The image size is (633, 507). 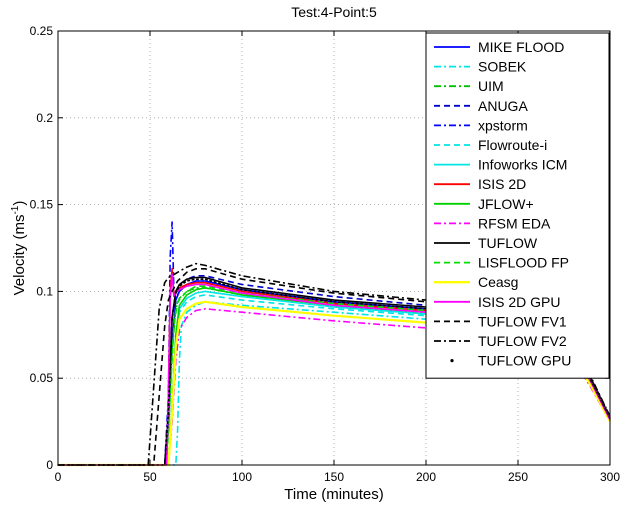 What do you see at coordinates (498, 282) in the screenshot?
I see `legend-label: Ceasg` at bounding box center [498, 282].